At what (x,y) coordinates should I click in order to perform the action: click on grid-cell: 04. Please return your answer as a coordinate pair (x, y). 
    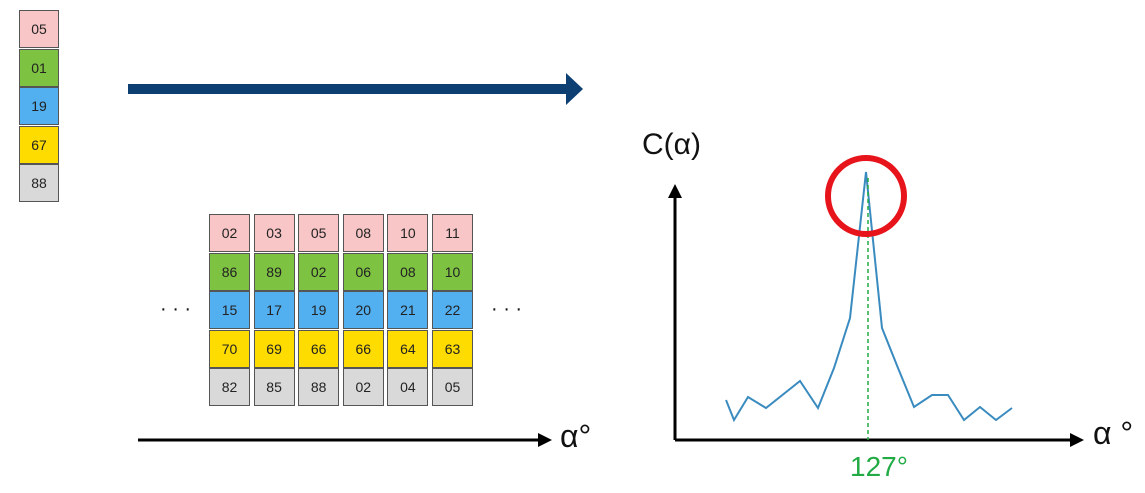
    Looking at the image, I should click on (408, 387).